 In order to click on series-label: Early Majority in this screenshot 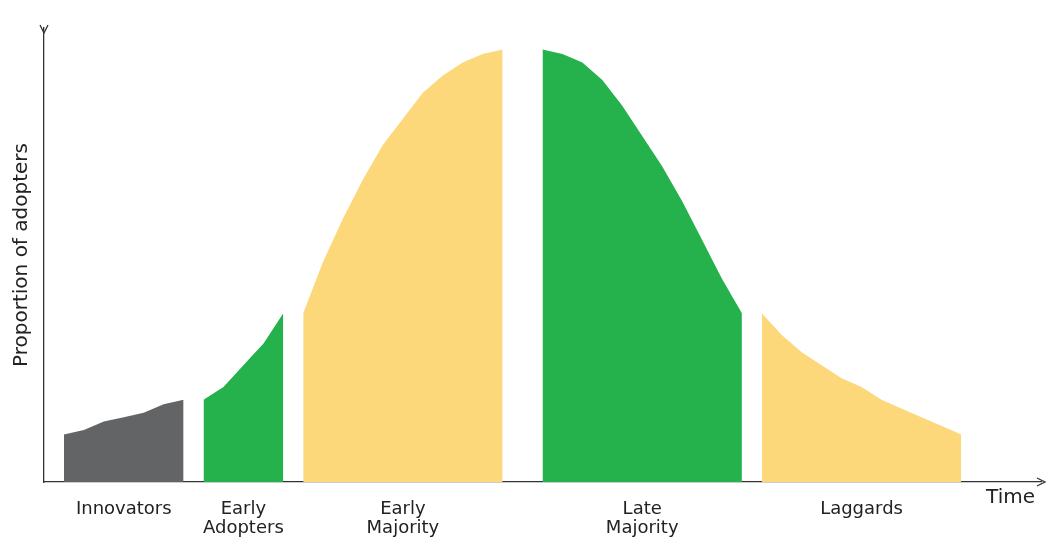, I will do `click(403, 516)`.